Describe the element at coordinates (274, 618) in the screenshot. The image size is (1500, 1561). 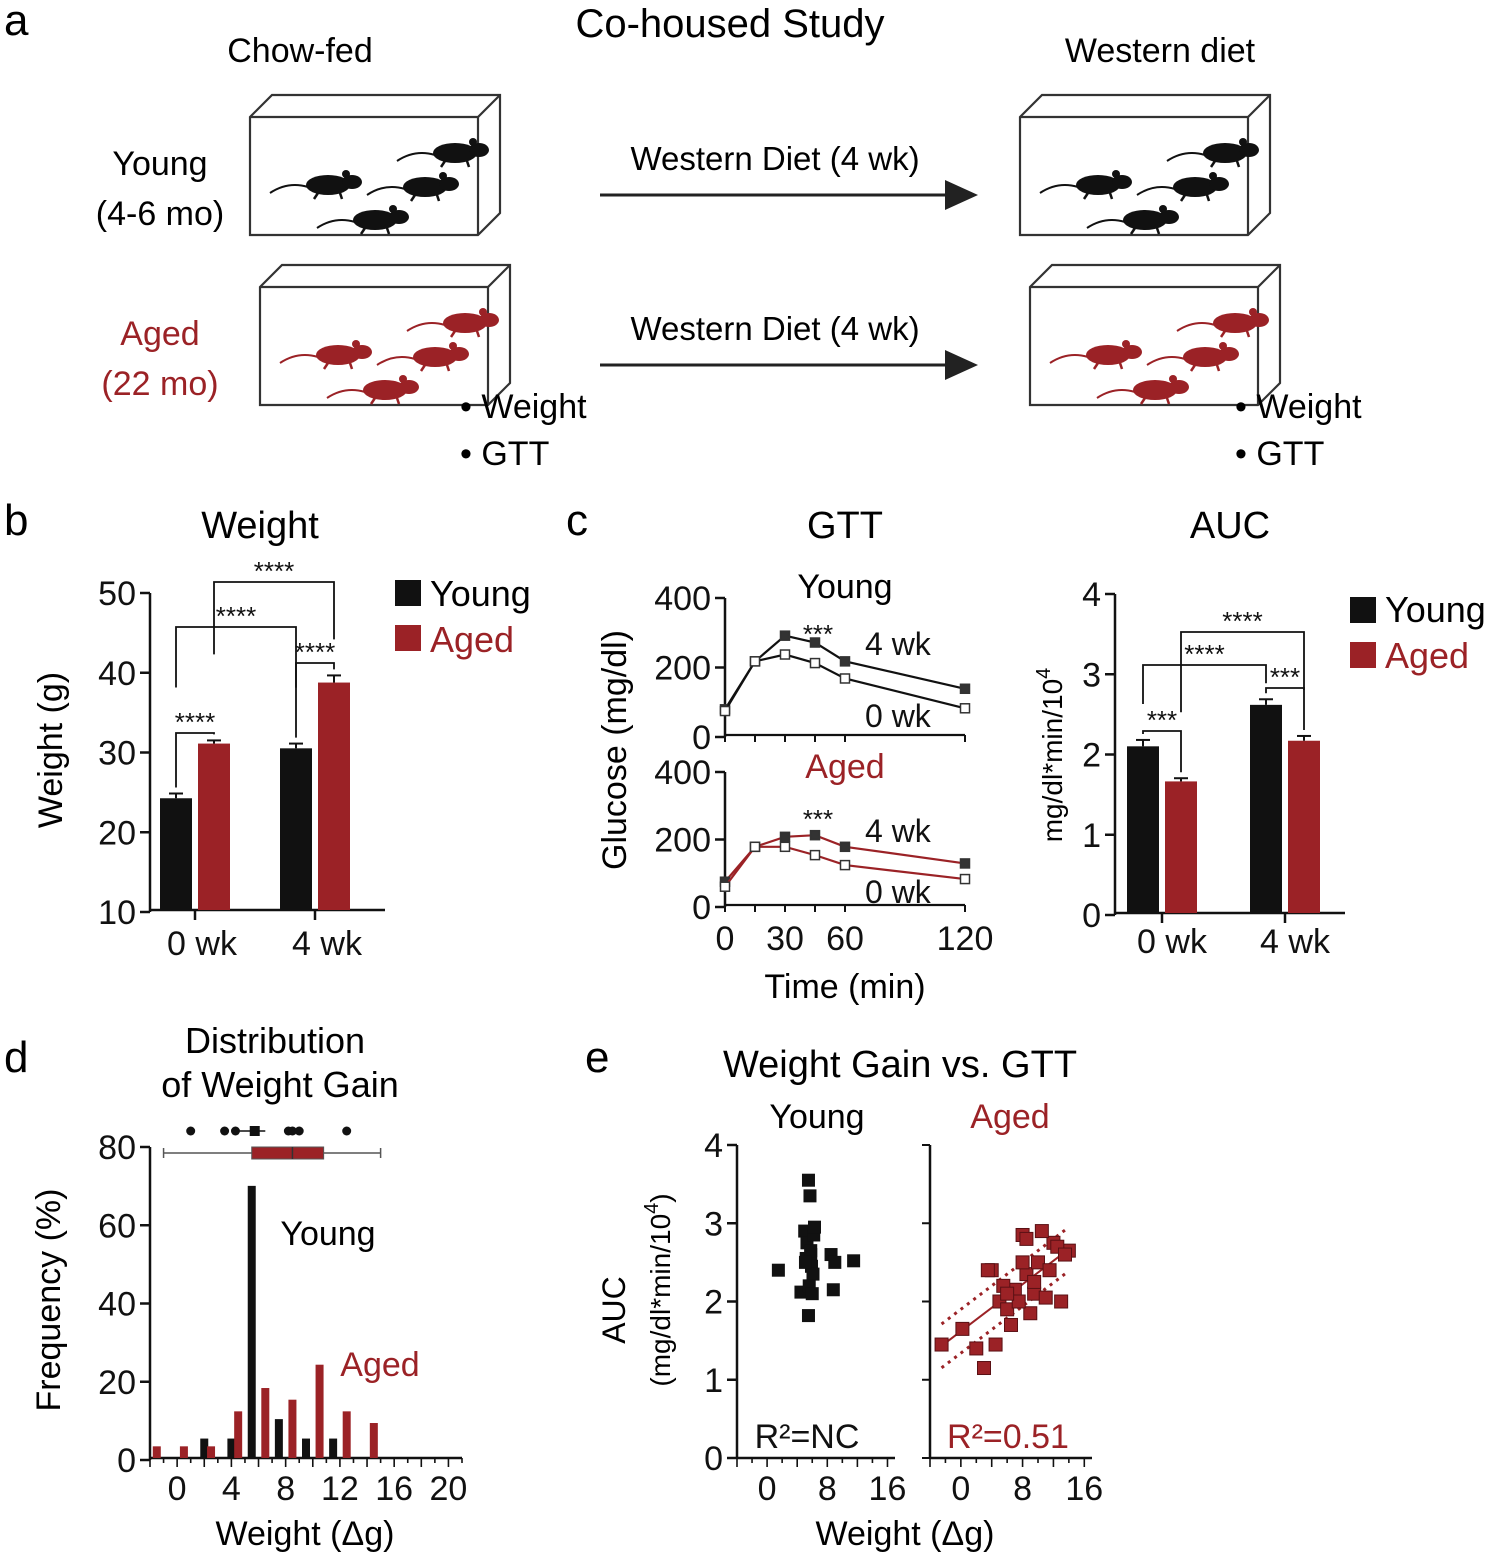
I see `sig-bracket-aged` at that location.